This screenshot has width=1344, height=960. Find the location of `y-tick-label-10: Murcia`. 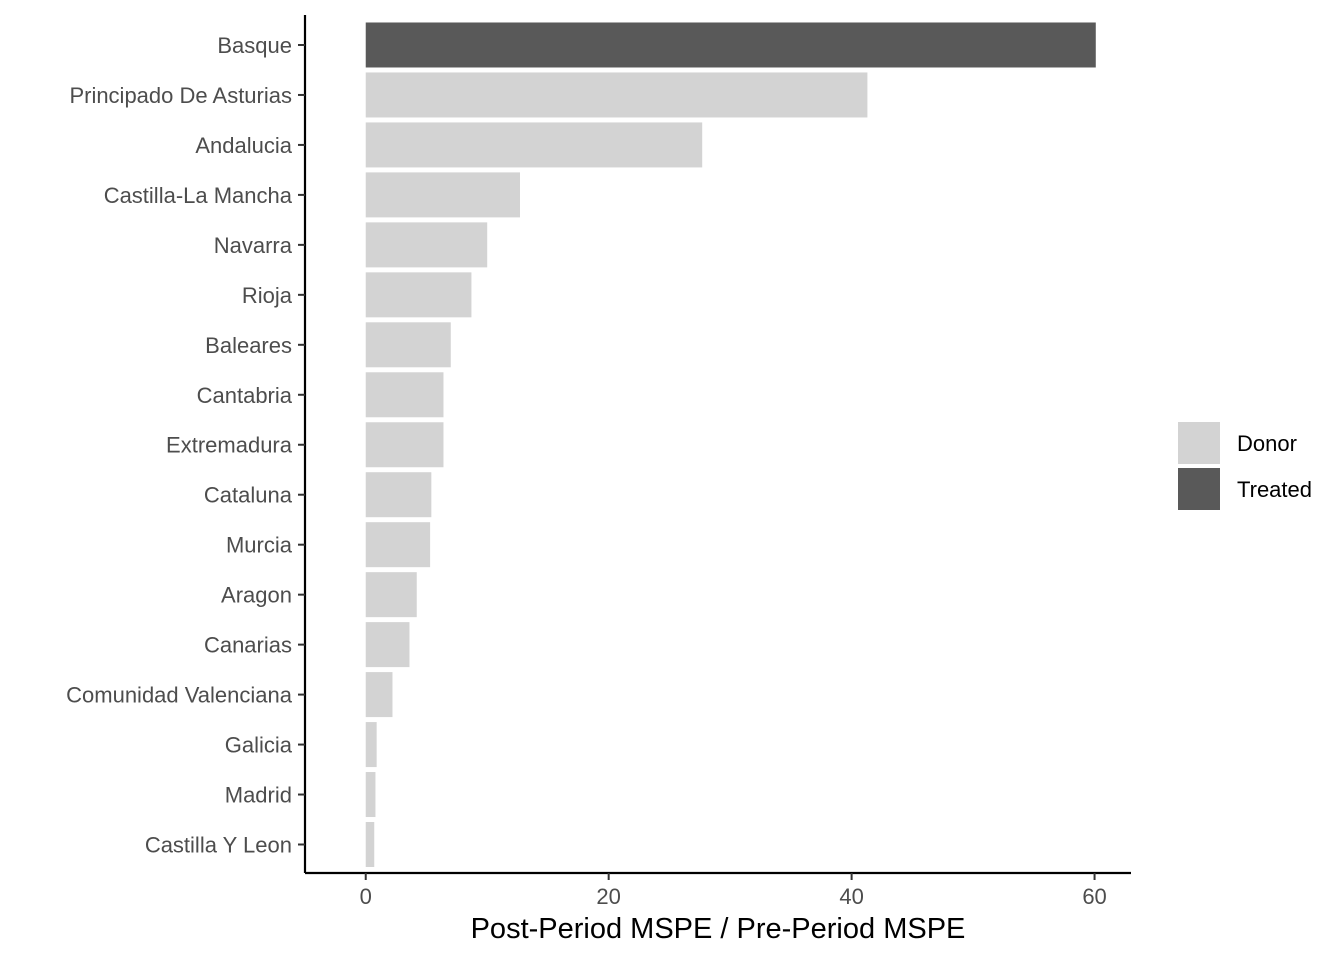

y-tick-label-10: Murcia is located at coordinates (259, 545).